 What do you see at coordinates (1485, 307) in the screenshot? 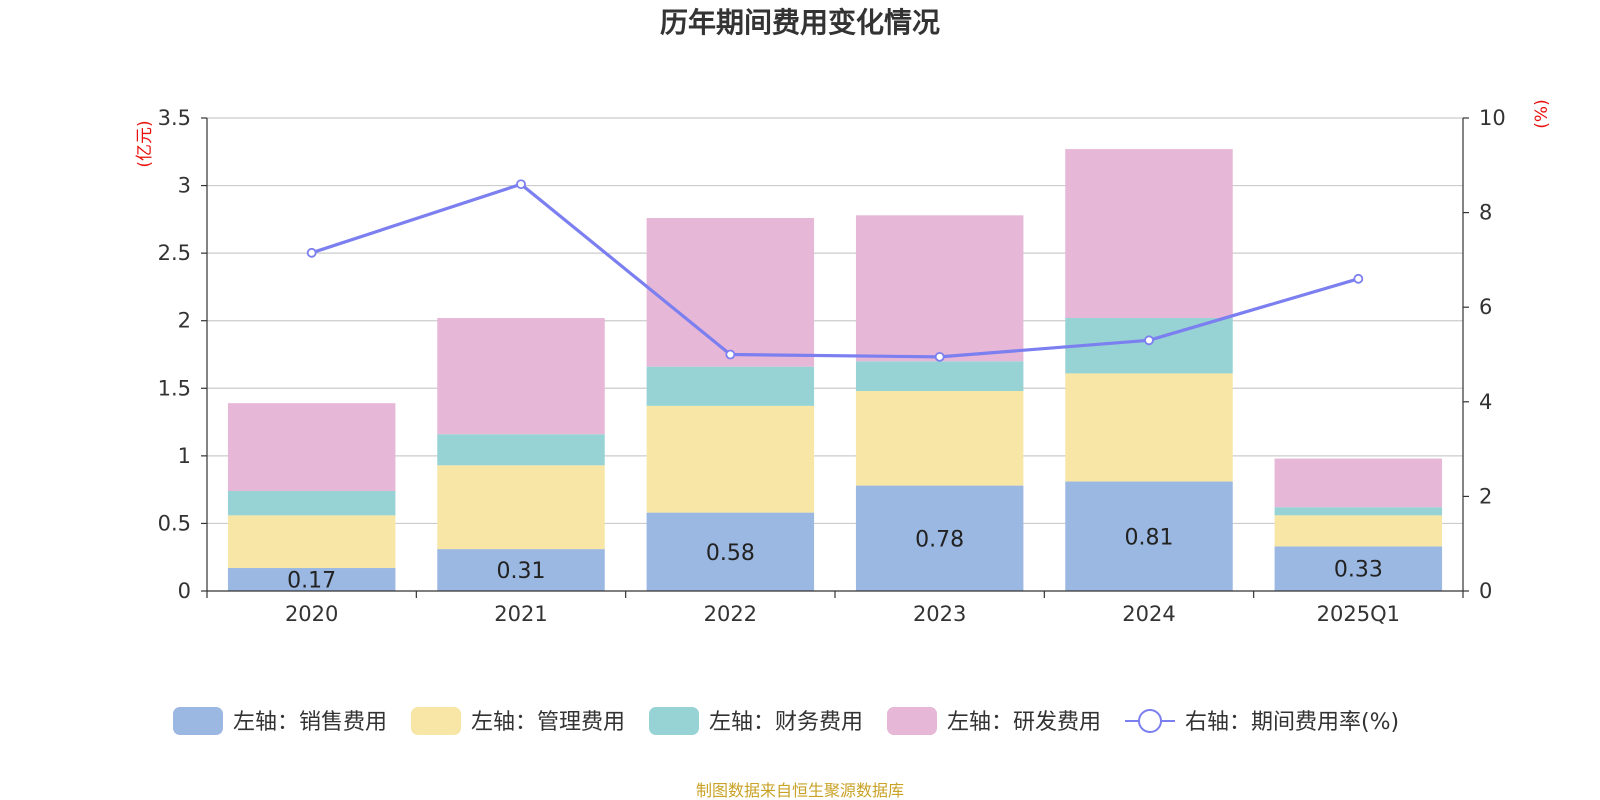
I see `y-right-tick-label: 6` at bounding box center [1485, 307].